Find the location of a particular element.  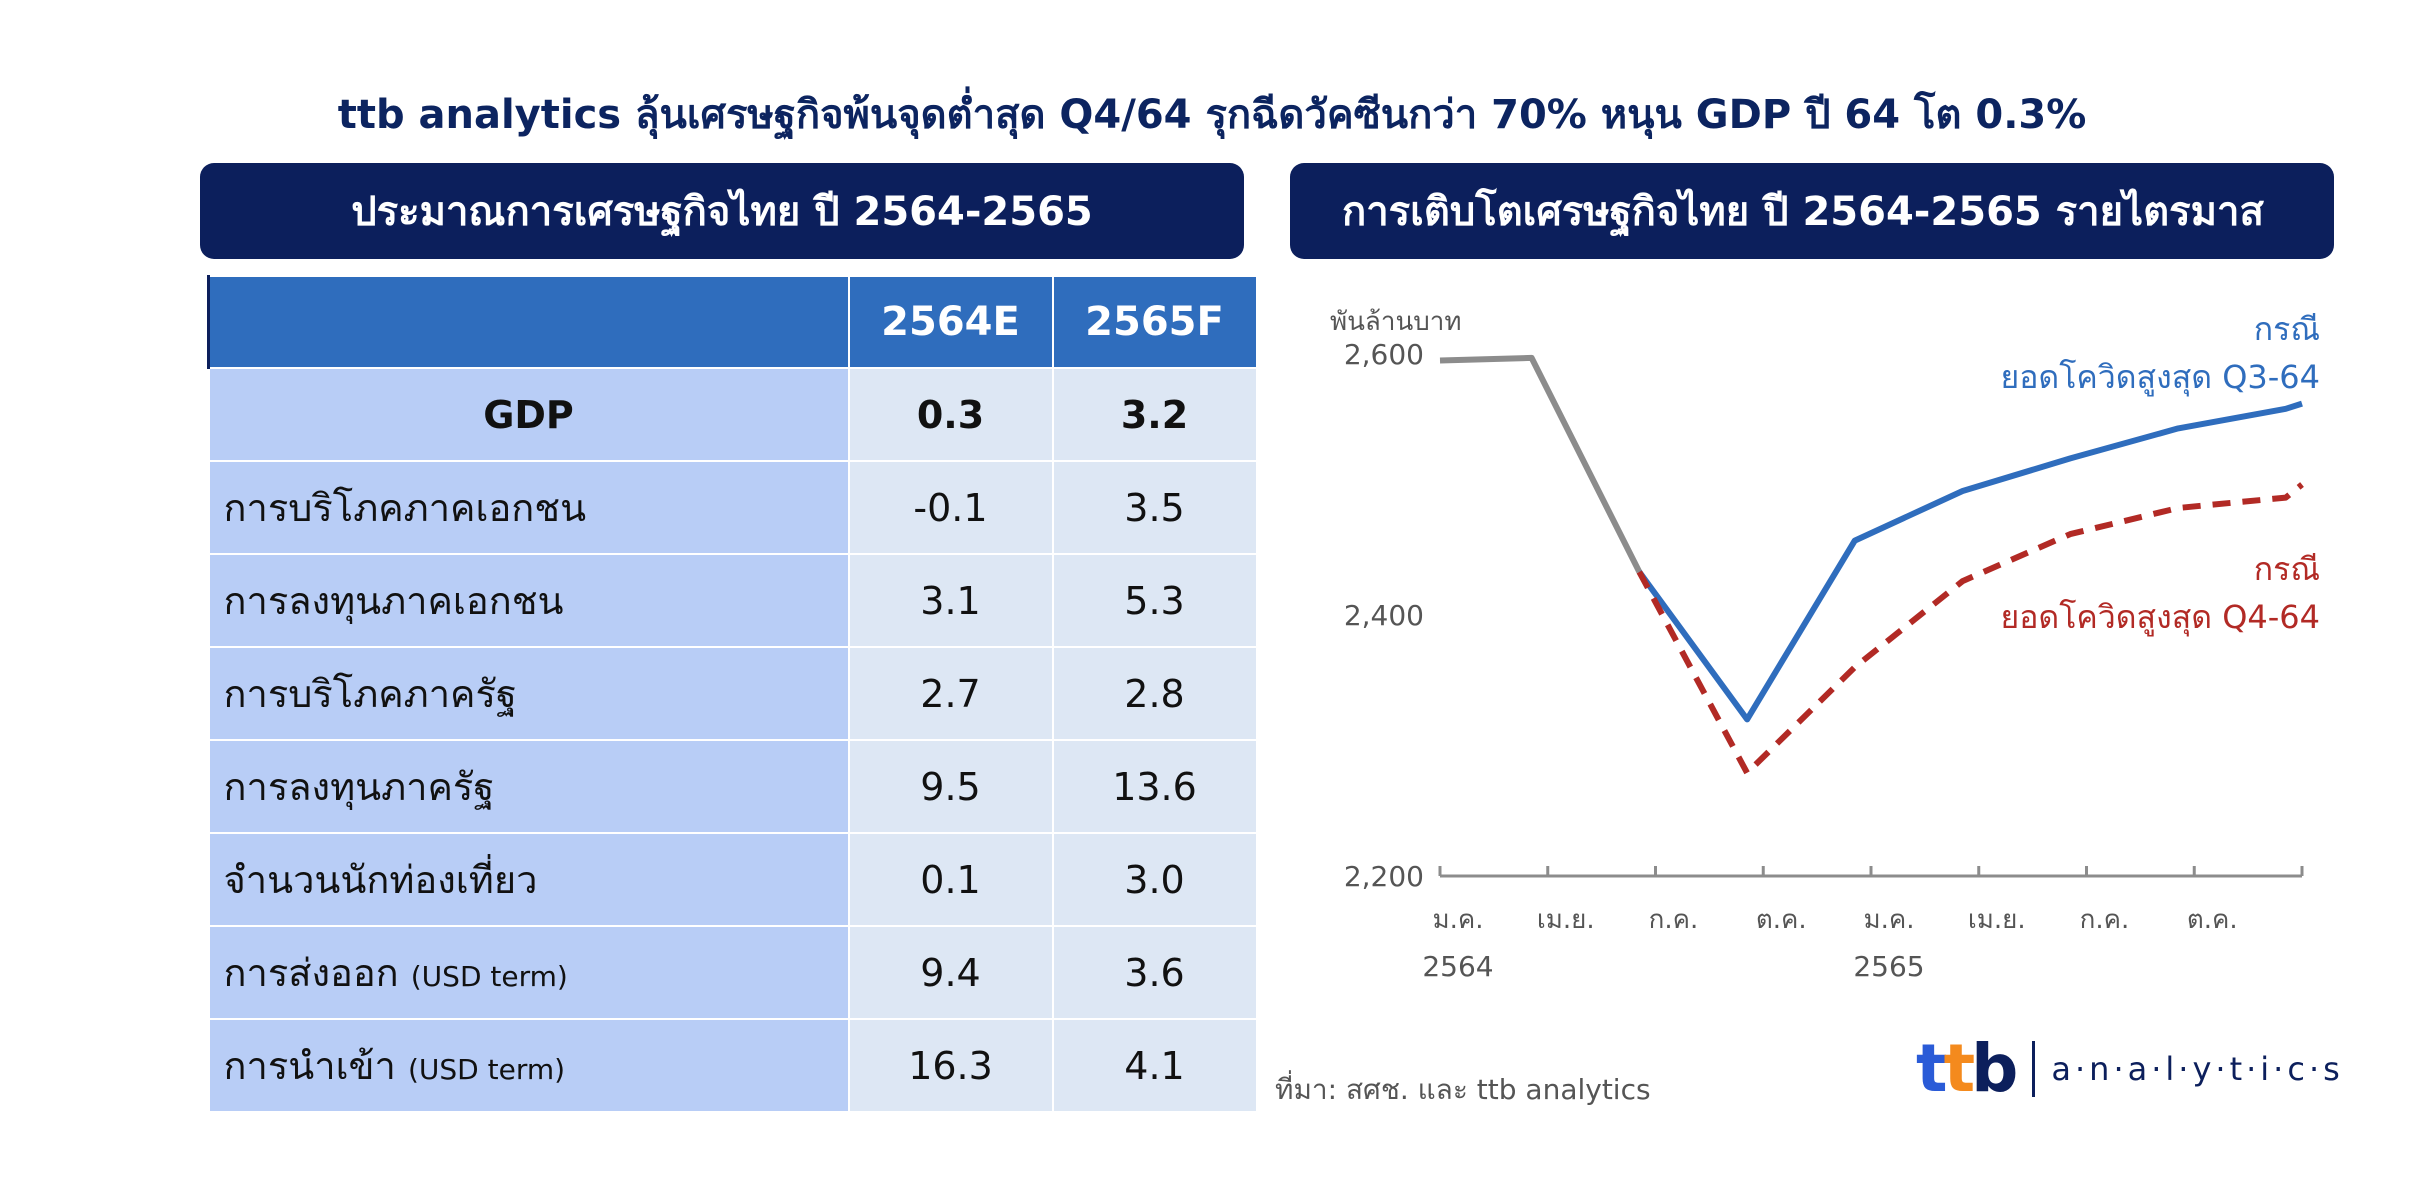

cell-v2565: 4.1 is located at coordinates (1154, 1065).